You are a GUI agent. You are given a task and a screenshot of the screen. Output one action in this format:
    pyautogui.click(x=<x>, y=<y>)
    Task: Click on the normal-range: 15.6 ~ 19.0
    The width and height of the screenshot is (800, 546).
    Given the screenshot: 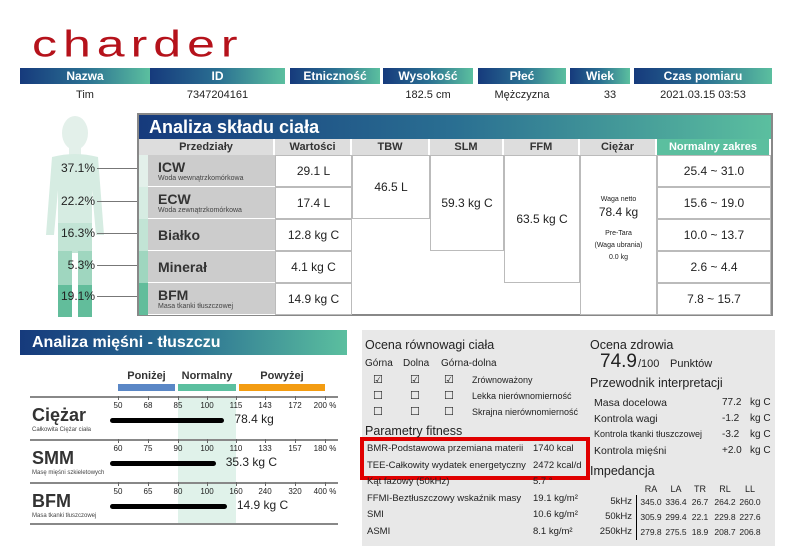 What is the action you would take?
    pyautogui.click(x=714, y=203)
    